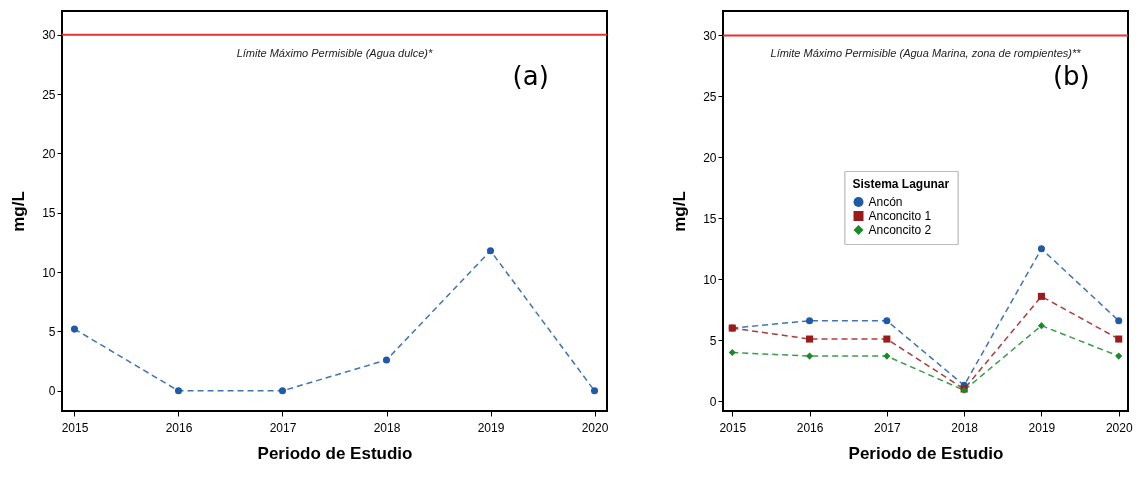 Image resolution: width=1137 pixels, height=490 pixels. What do you see at coordinates (1071, 76) in the screenshot?
I see `annotation: (b)` at bounding box center [1071, 76].